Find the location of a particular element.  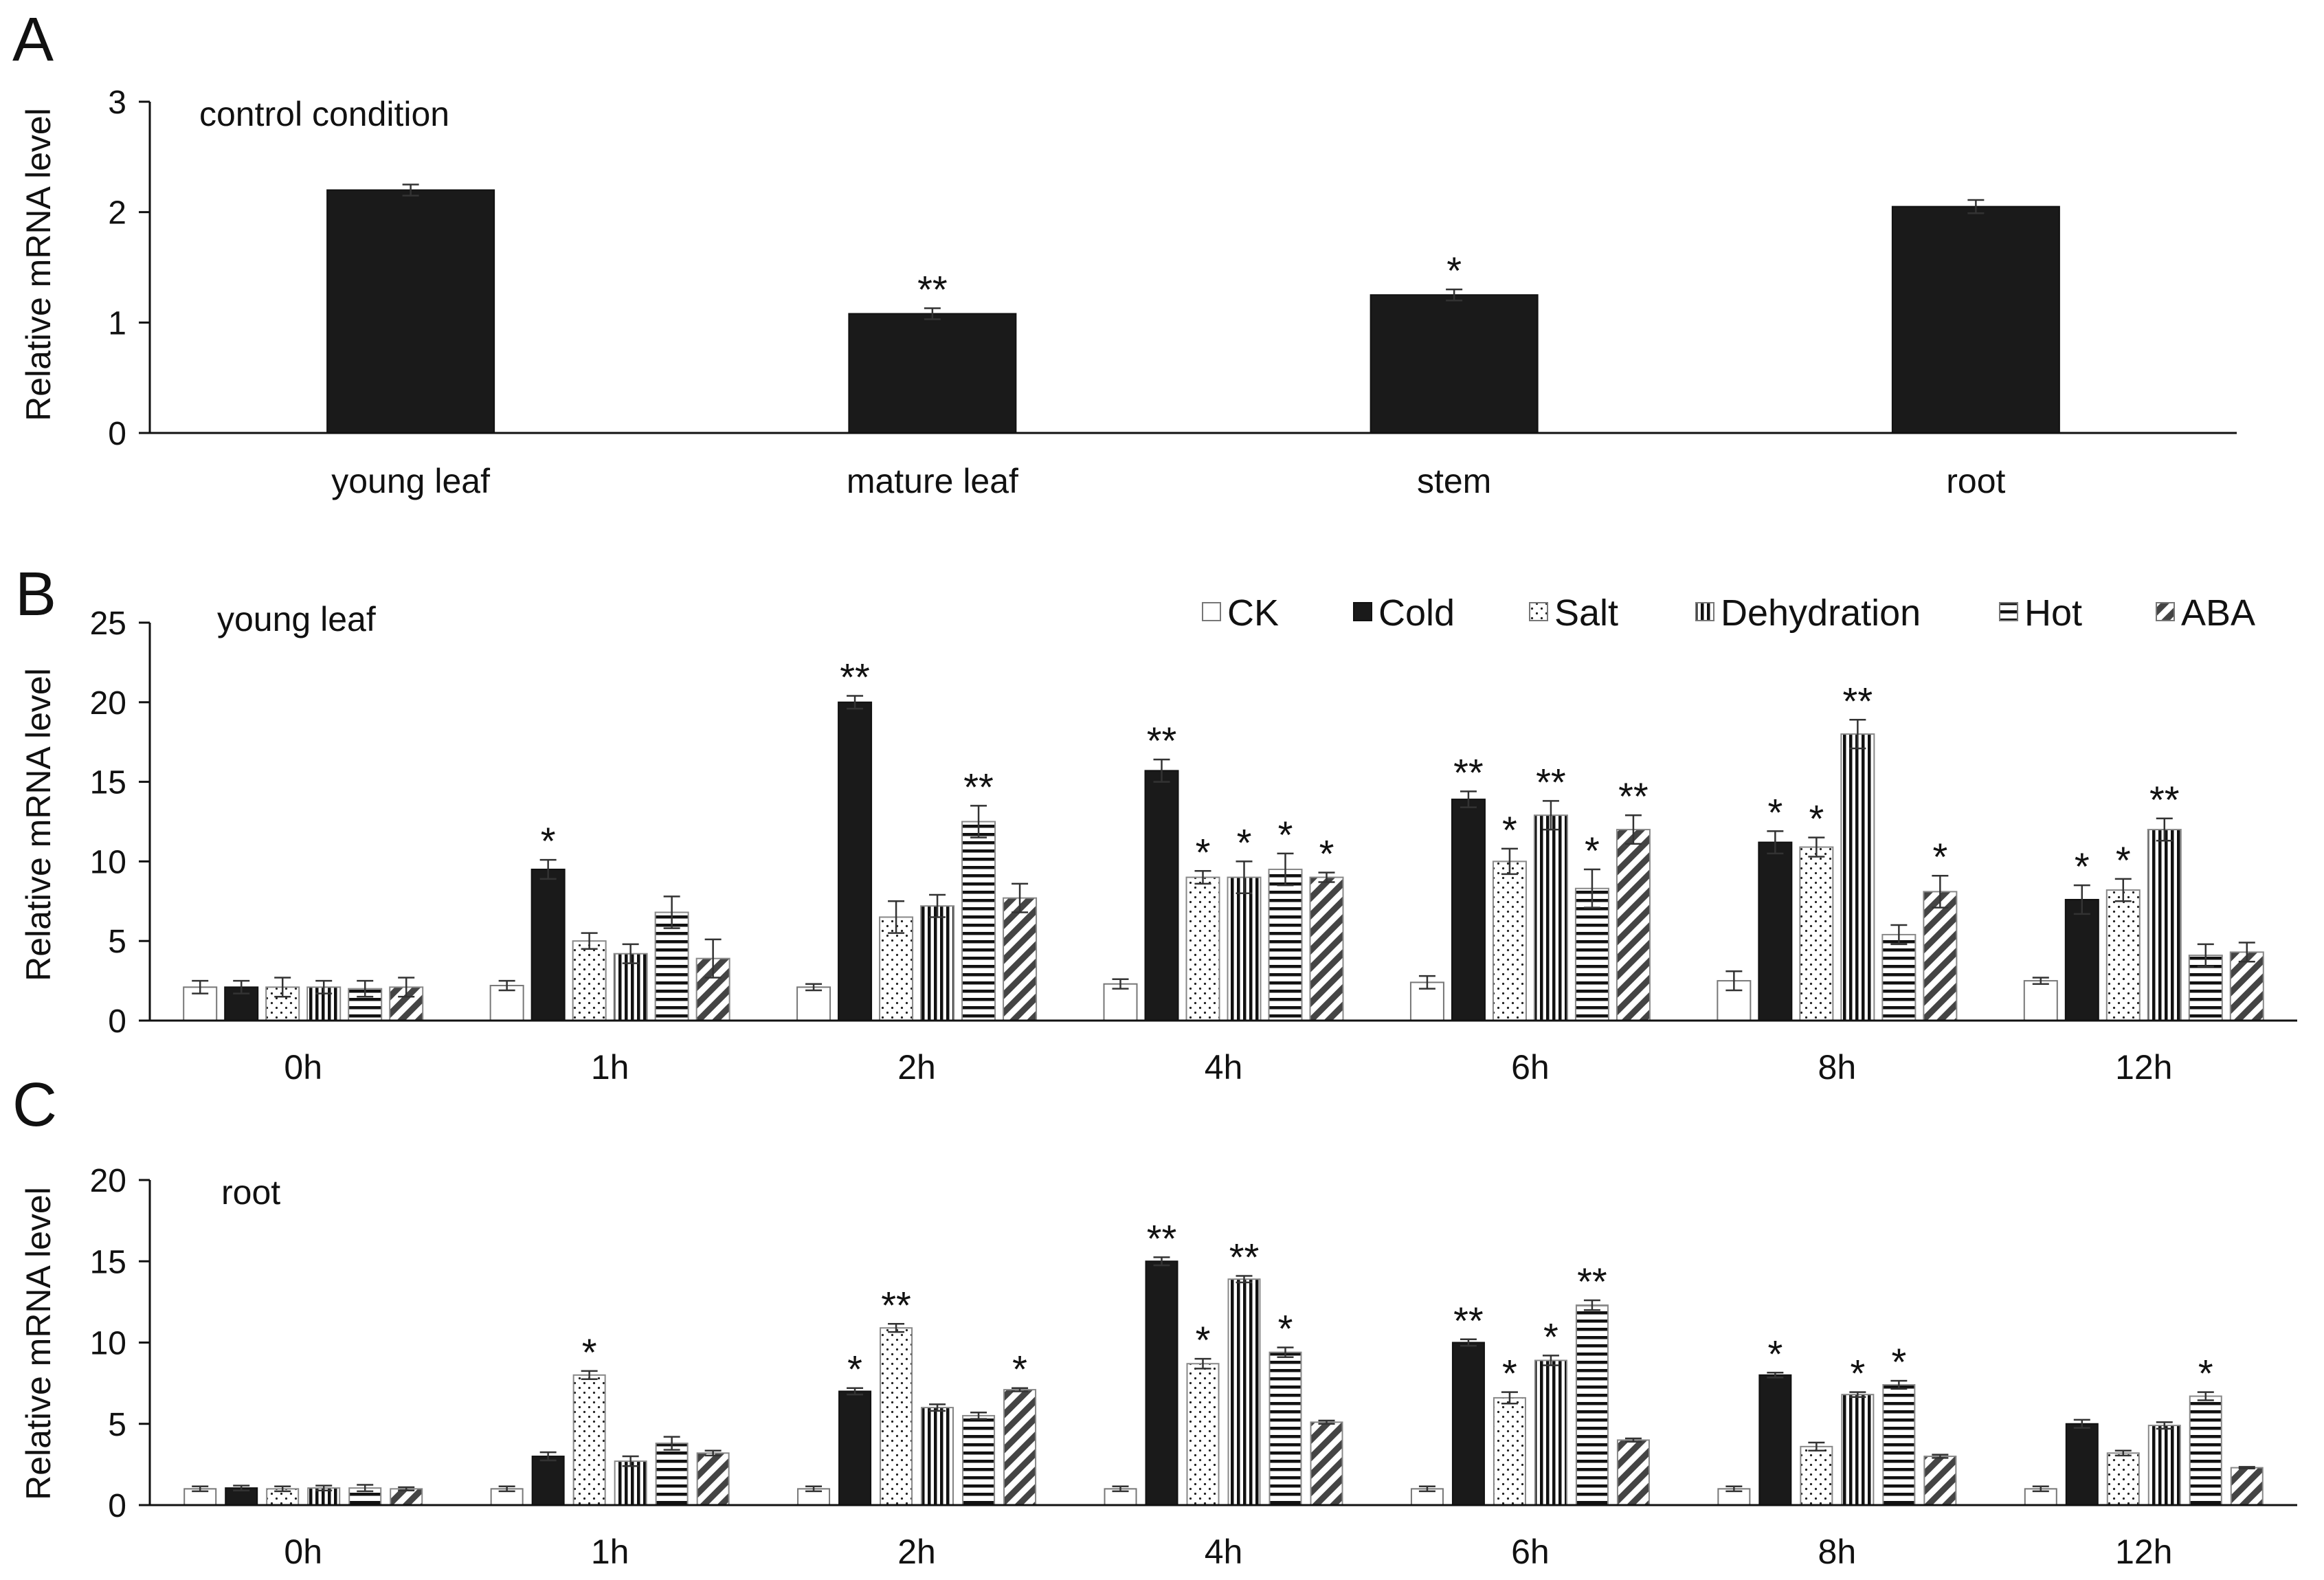

legend-swatch-aba is located at coordinates (2165, 611).